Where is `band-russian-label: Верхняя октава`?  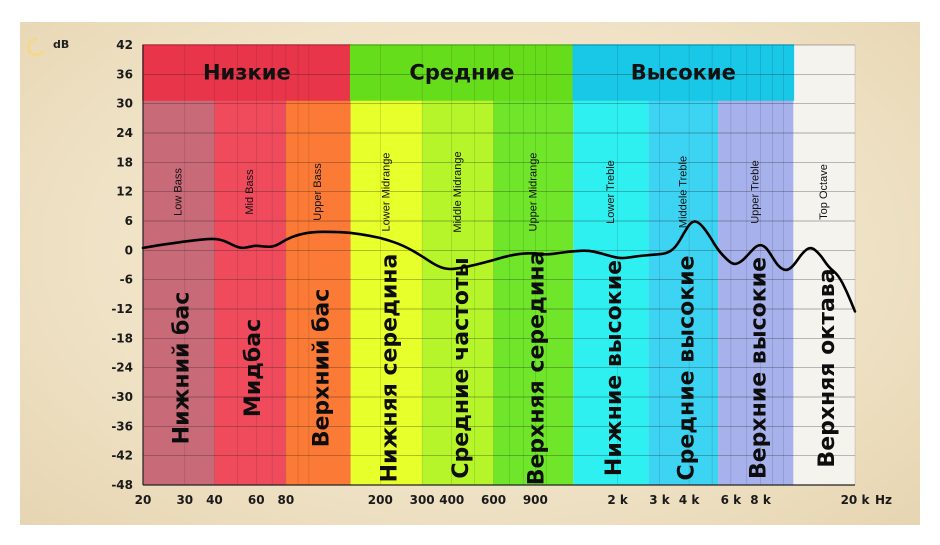
band-russian-label: Верхняя октава is located at coordinates (827, 367).